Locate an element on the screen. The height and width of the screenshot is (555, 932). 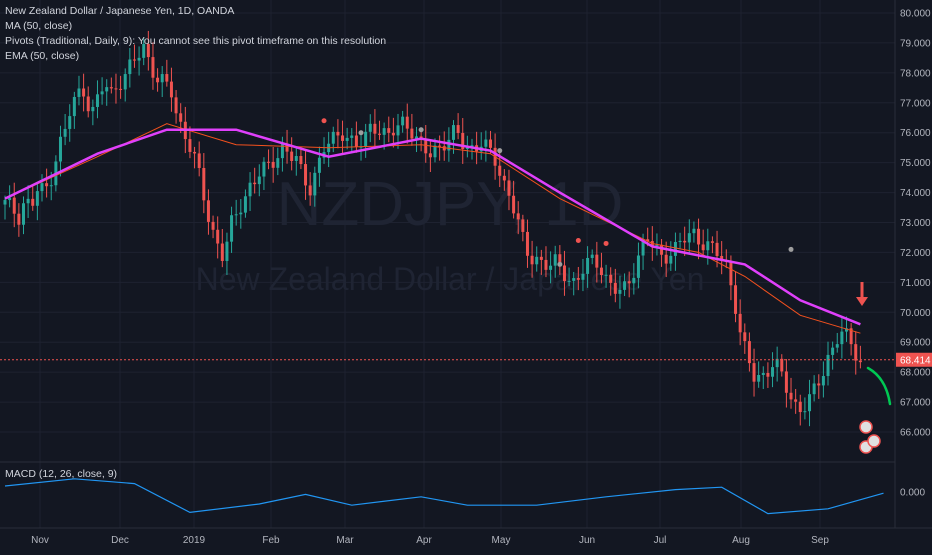
macd-legend: MACD (12, 26, close, 9) is located at coordinates (61, 474).